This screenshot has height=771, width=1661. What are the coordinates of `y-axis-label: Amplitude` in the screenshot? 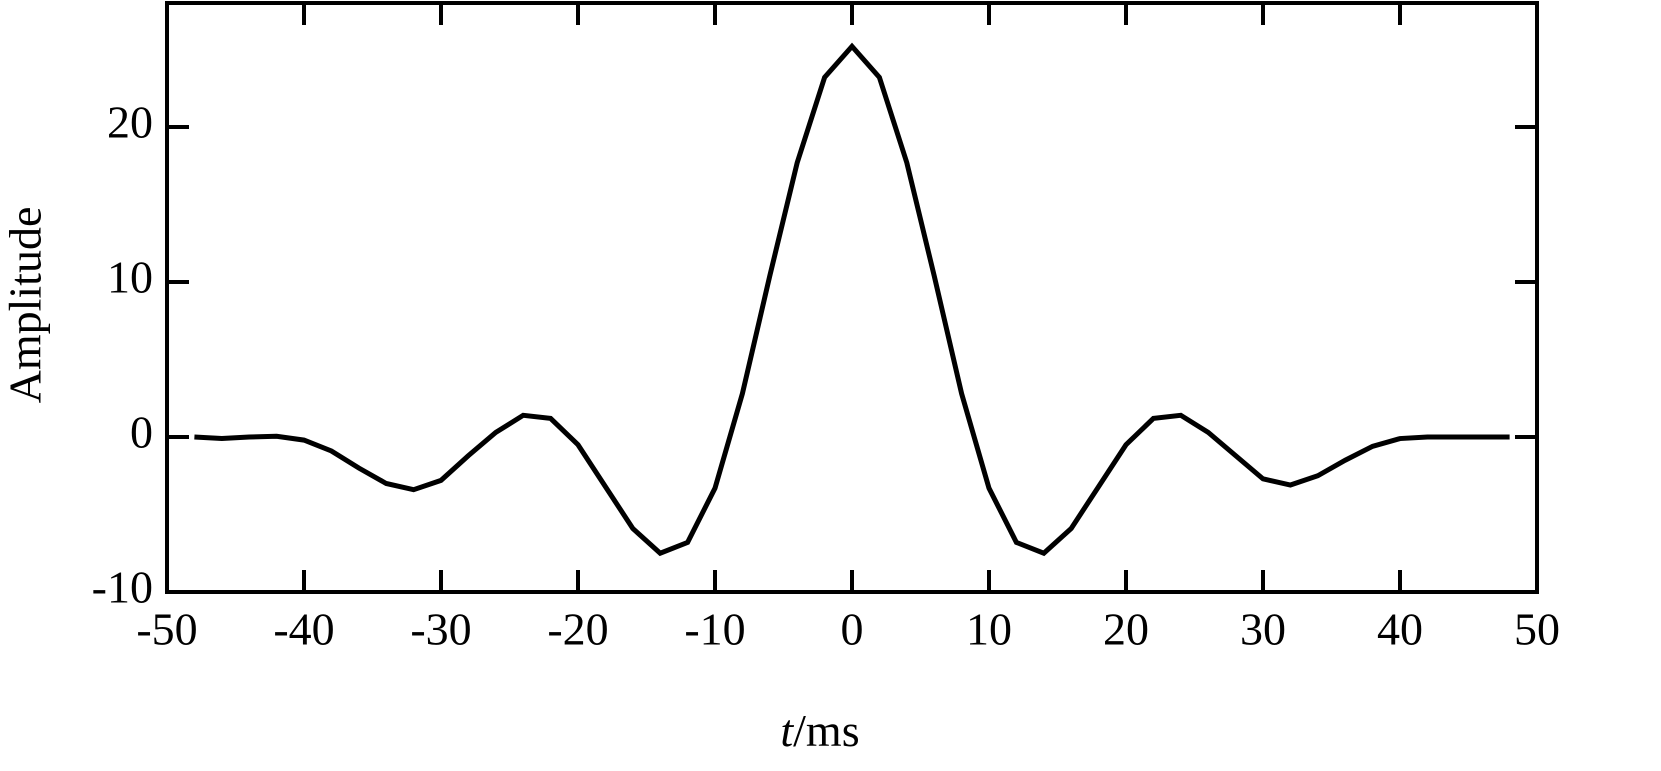 It's located at (25, 305).